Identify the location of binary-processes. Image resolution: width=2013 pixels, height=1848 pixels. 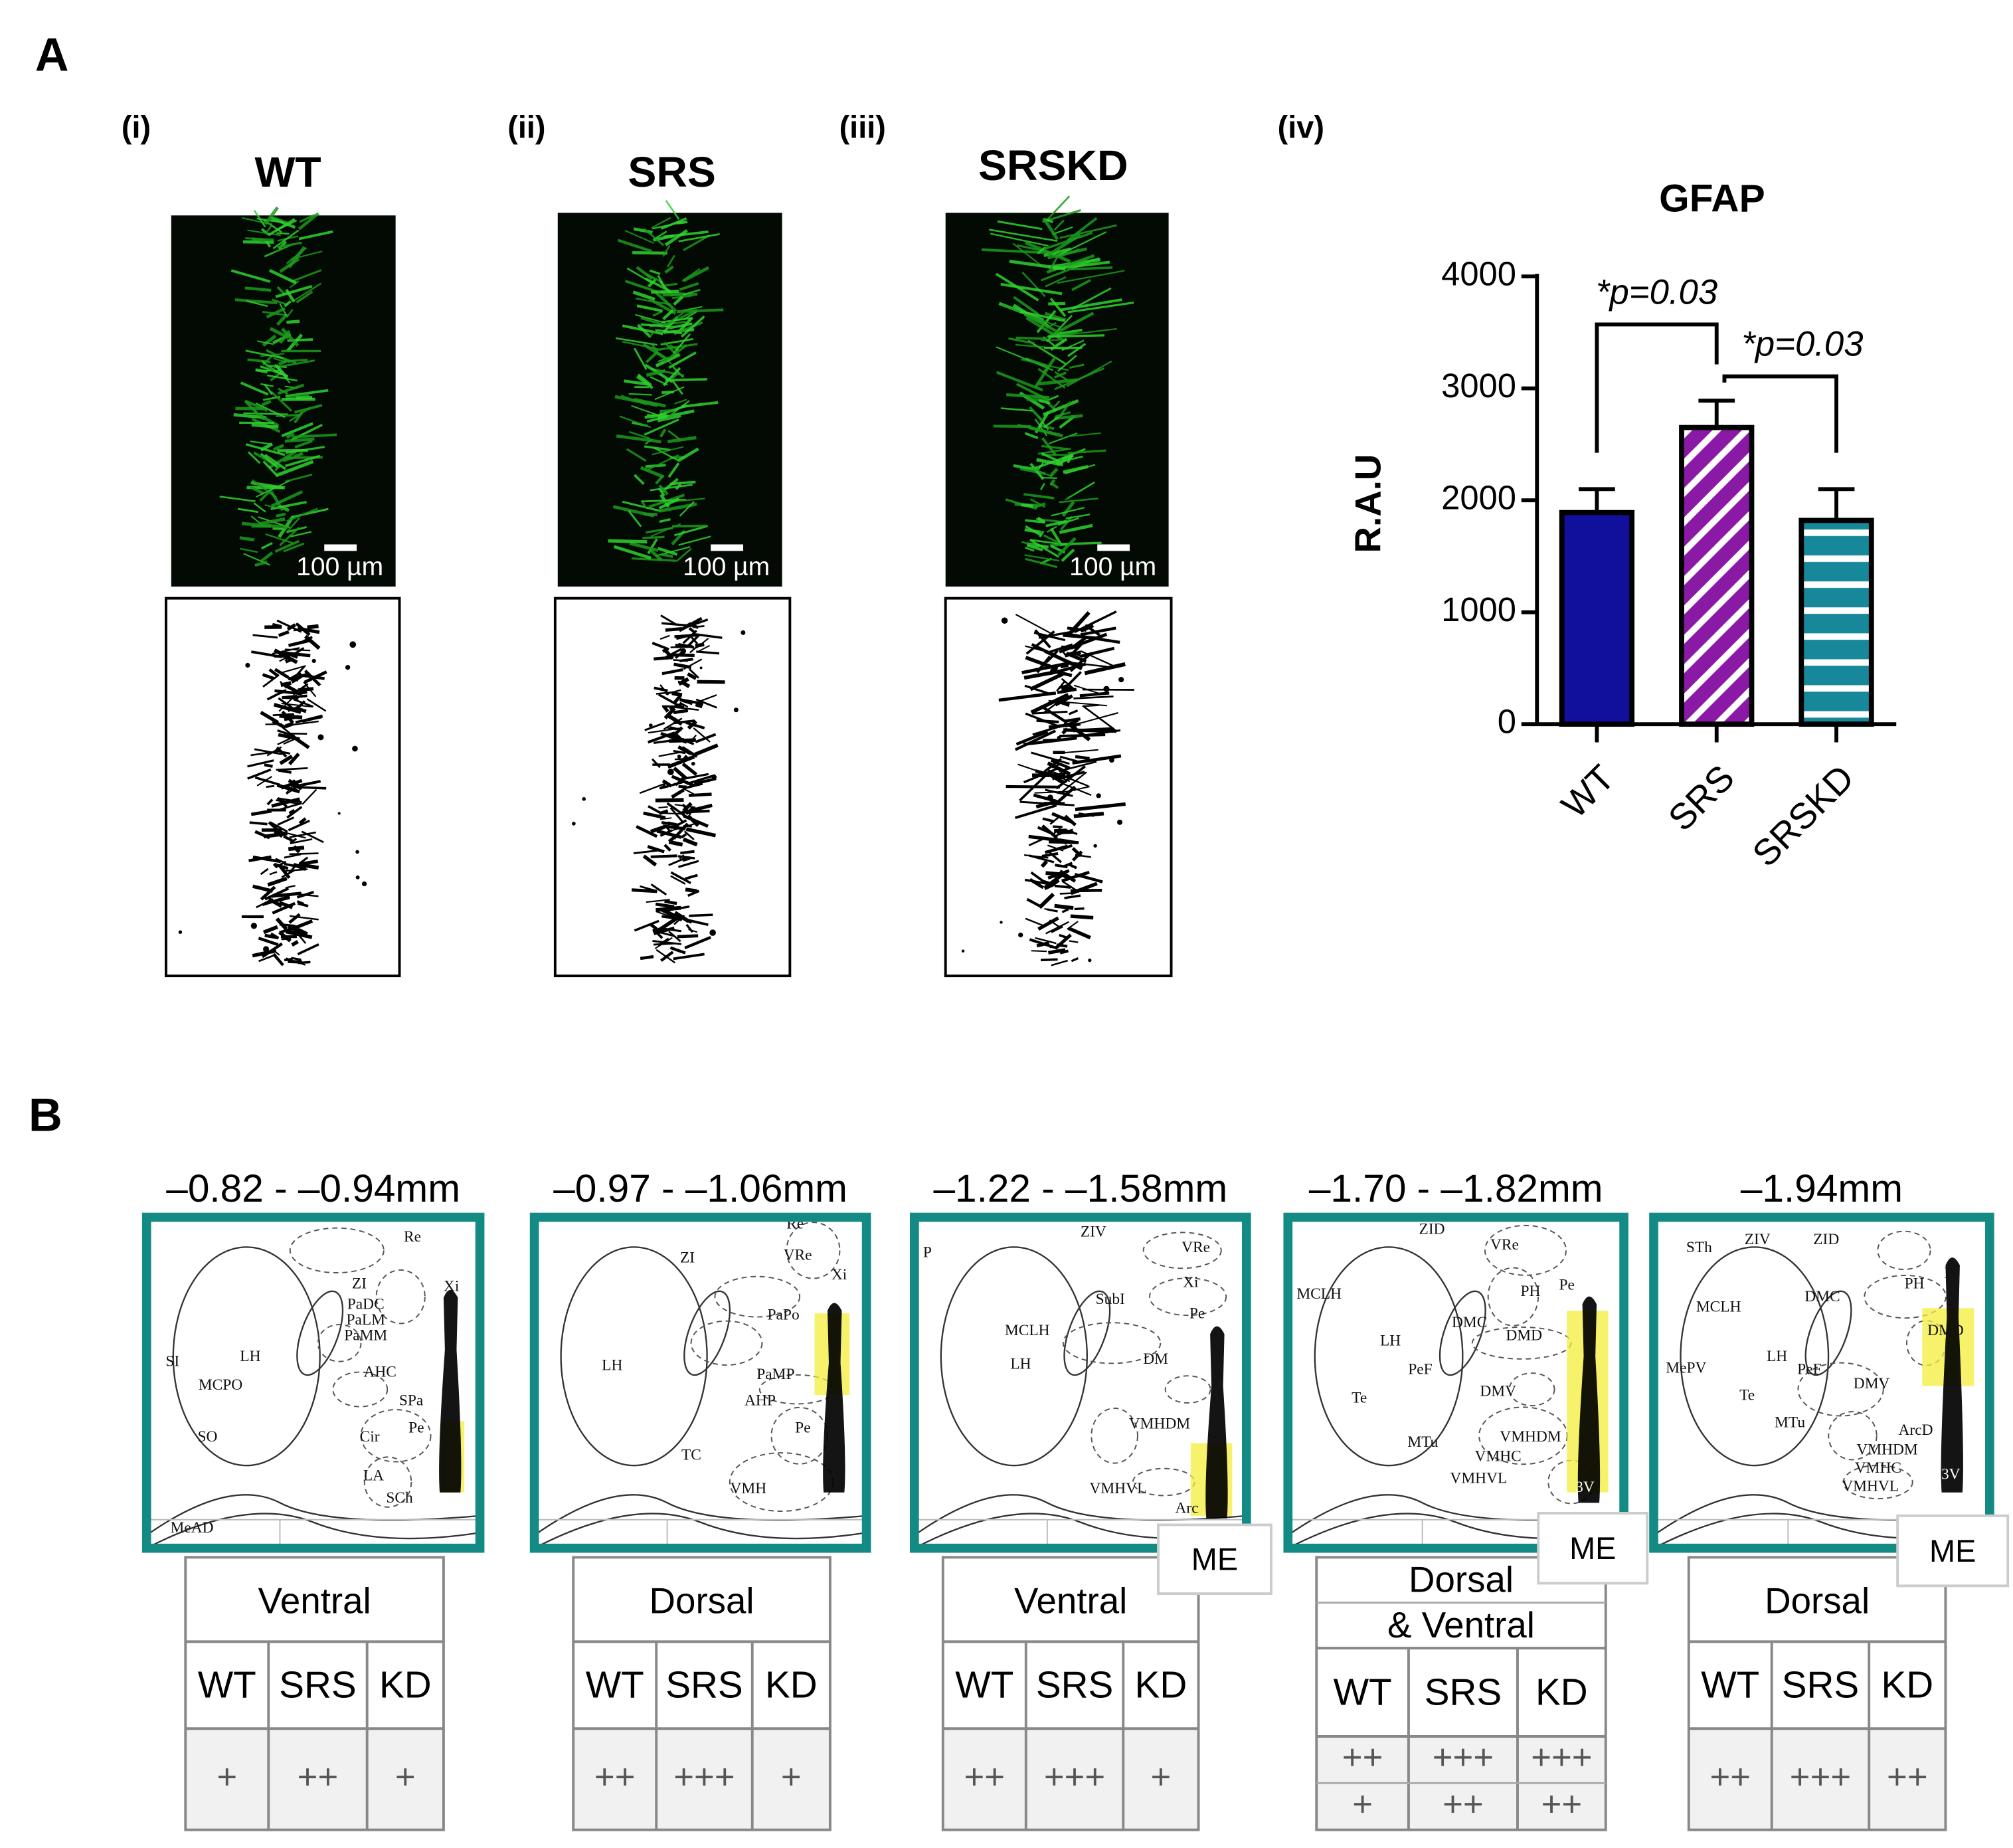
(659, 789).